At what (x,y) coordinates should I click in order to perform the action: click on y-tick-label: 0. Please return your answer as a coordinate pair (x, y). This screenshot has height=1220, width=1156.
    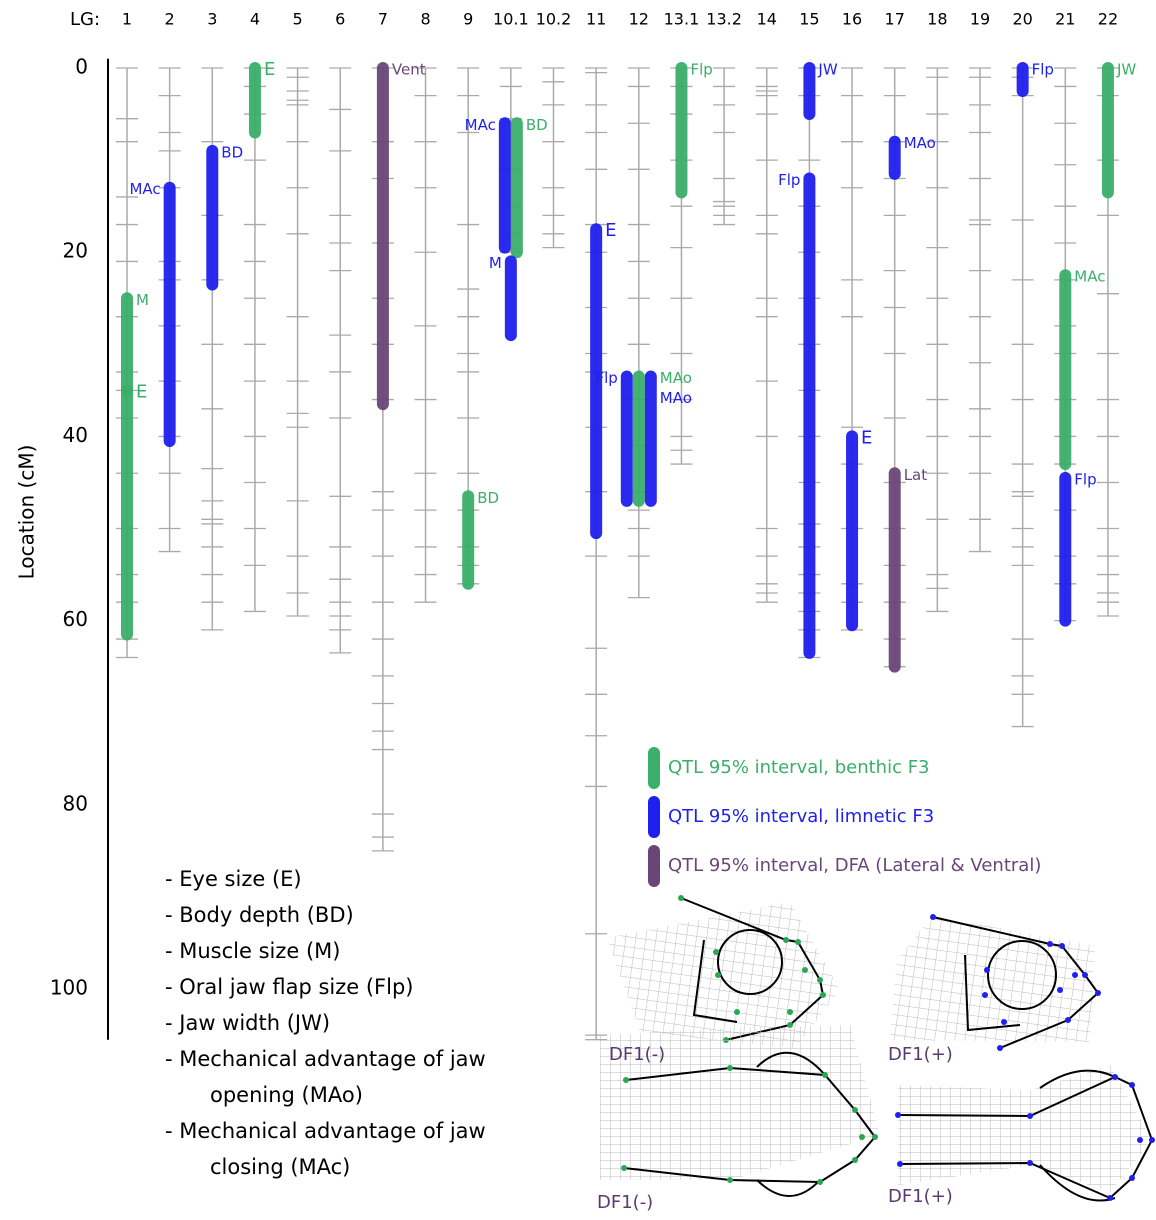
    Looking at the image, I should click on (81, 67).